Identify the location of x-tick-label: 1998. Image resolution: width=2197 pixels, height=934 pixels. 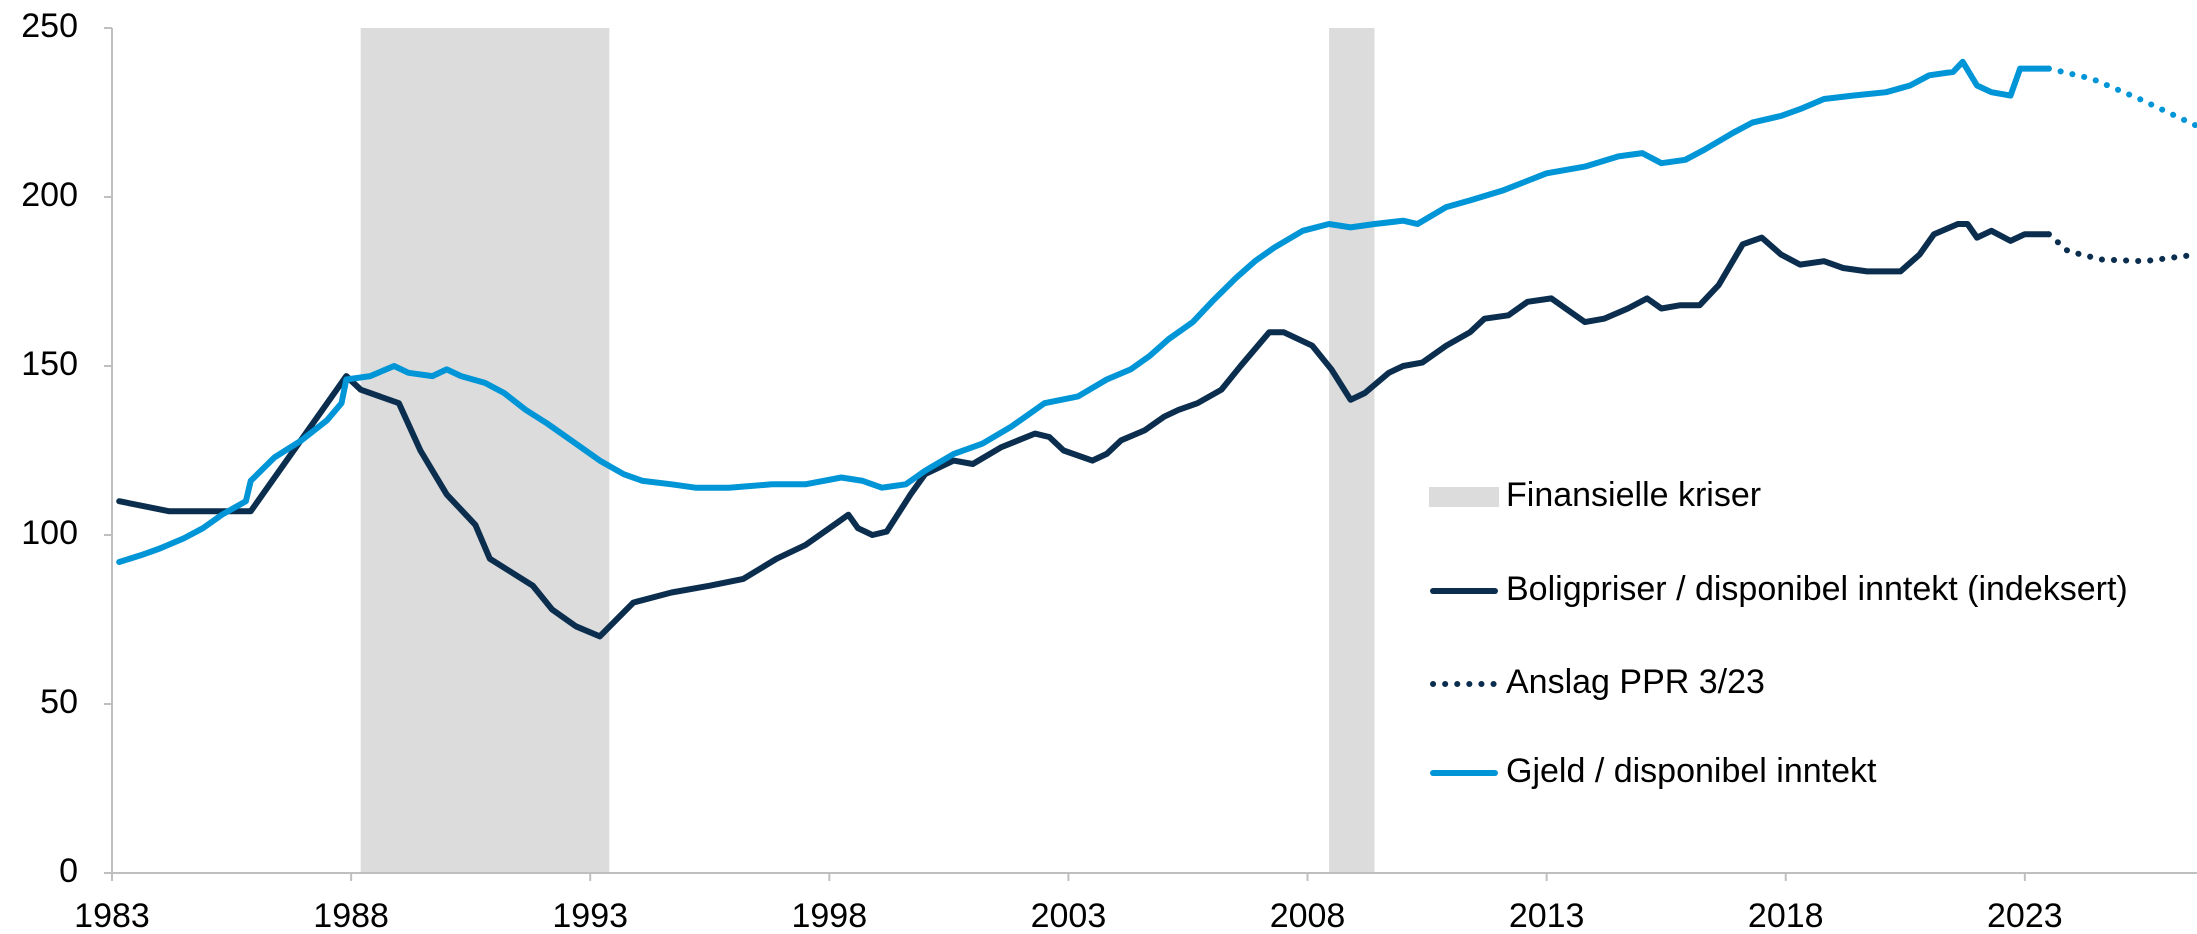
(829, 915).